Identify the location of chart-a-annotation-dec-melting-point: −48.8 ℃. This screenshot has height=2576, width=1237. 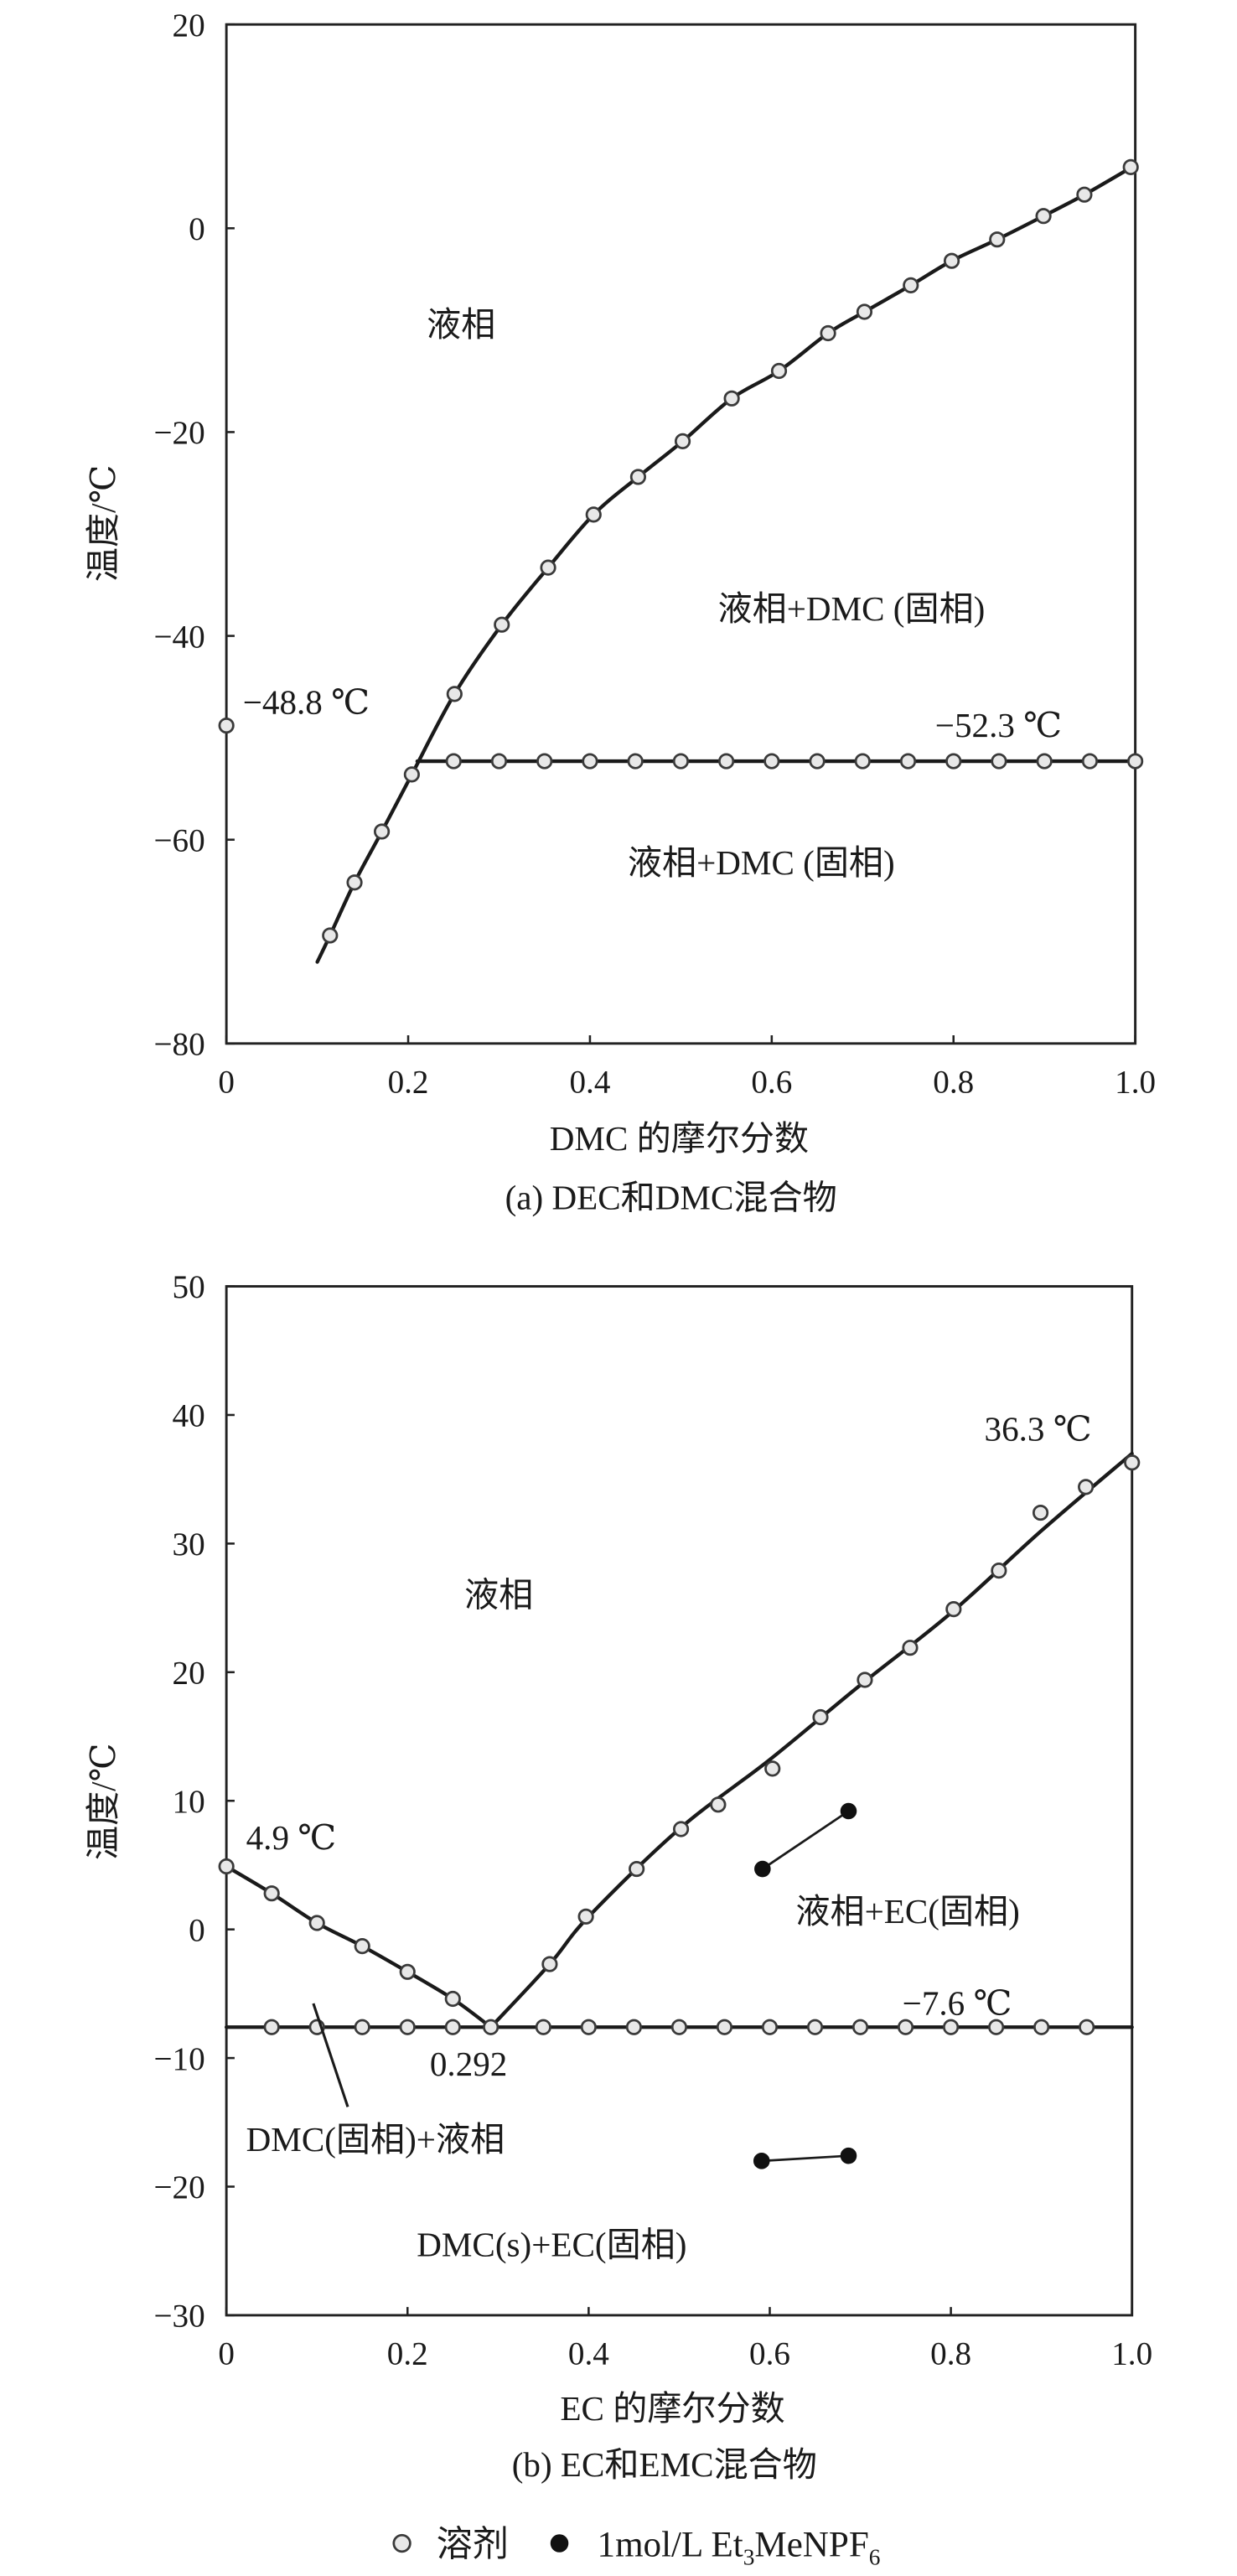
(306, 701).